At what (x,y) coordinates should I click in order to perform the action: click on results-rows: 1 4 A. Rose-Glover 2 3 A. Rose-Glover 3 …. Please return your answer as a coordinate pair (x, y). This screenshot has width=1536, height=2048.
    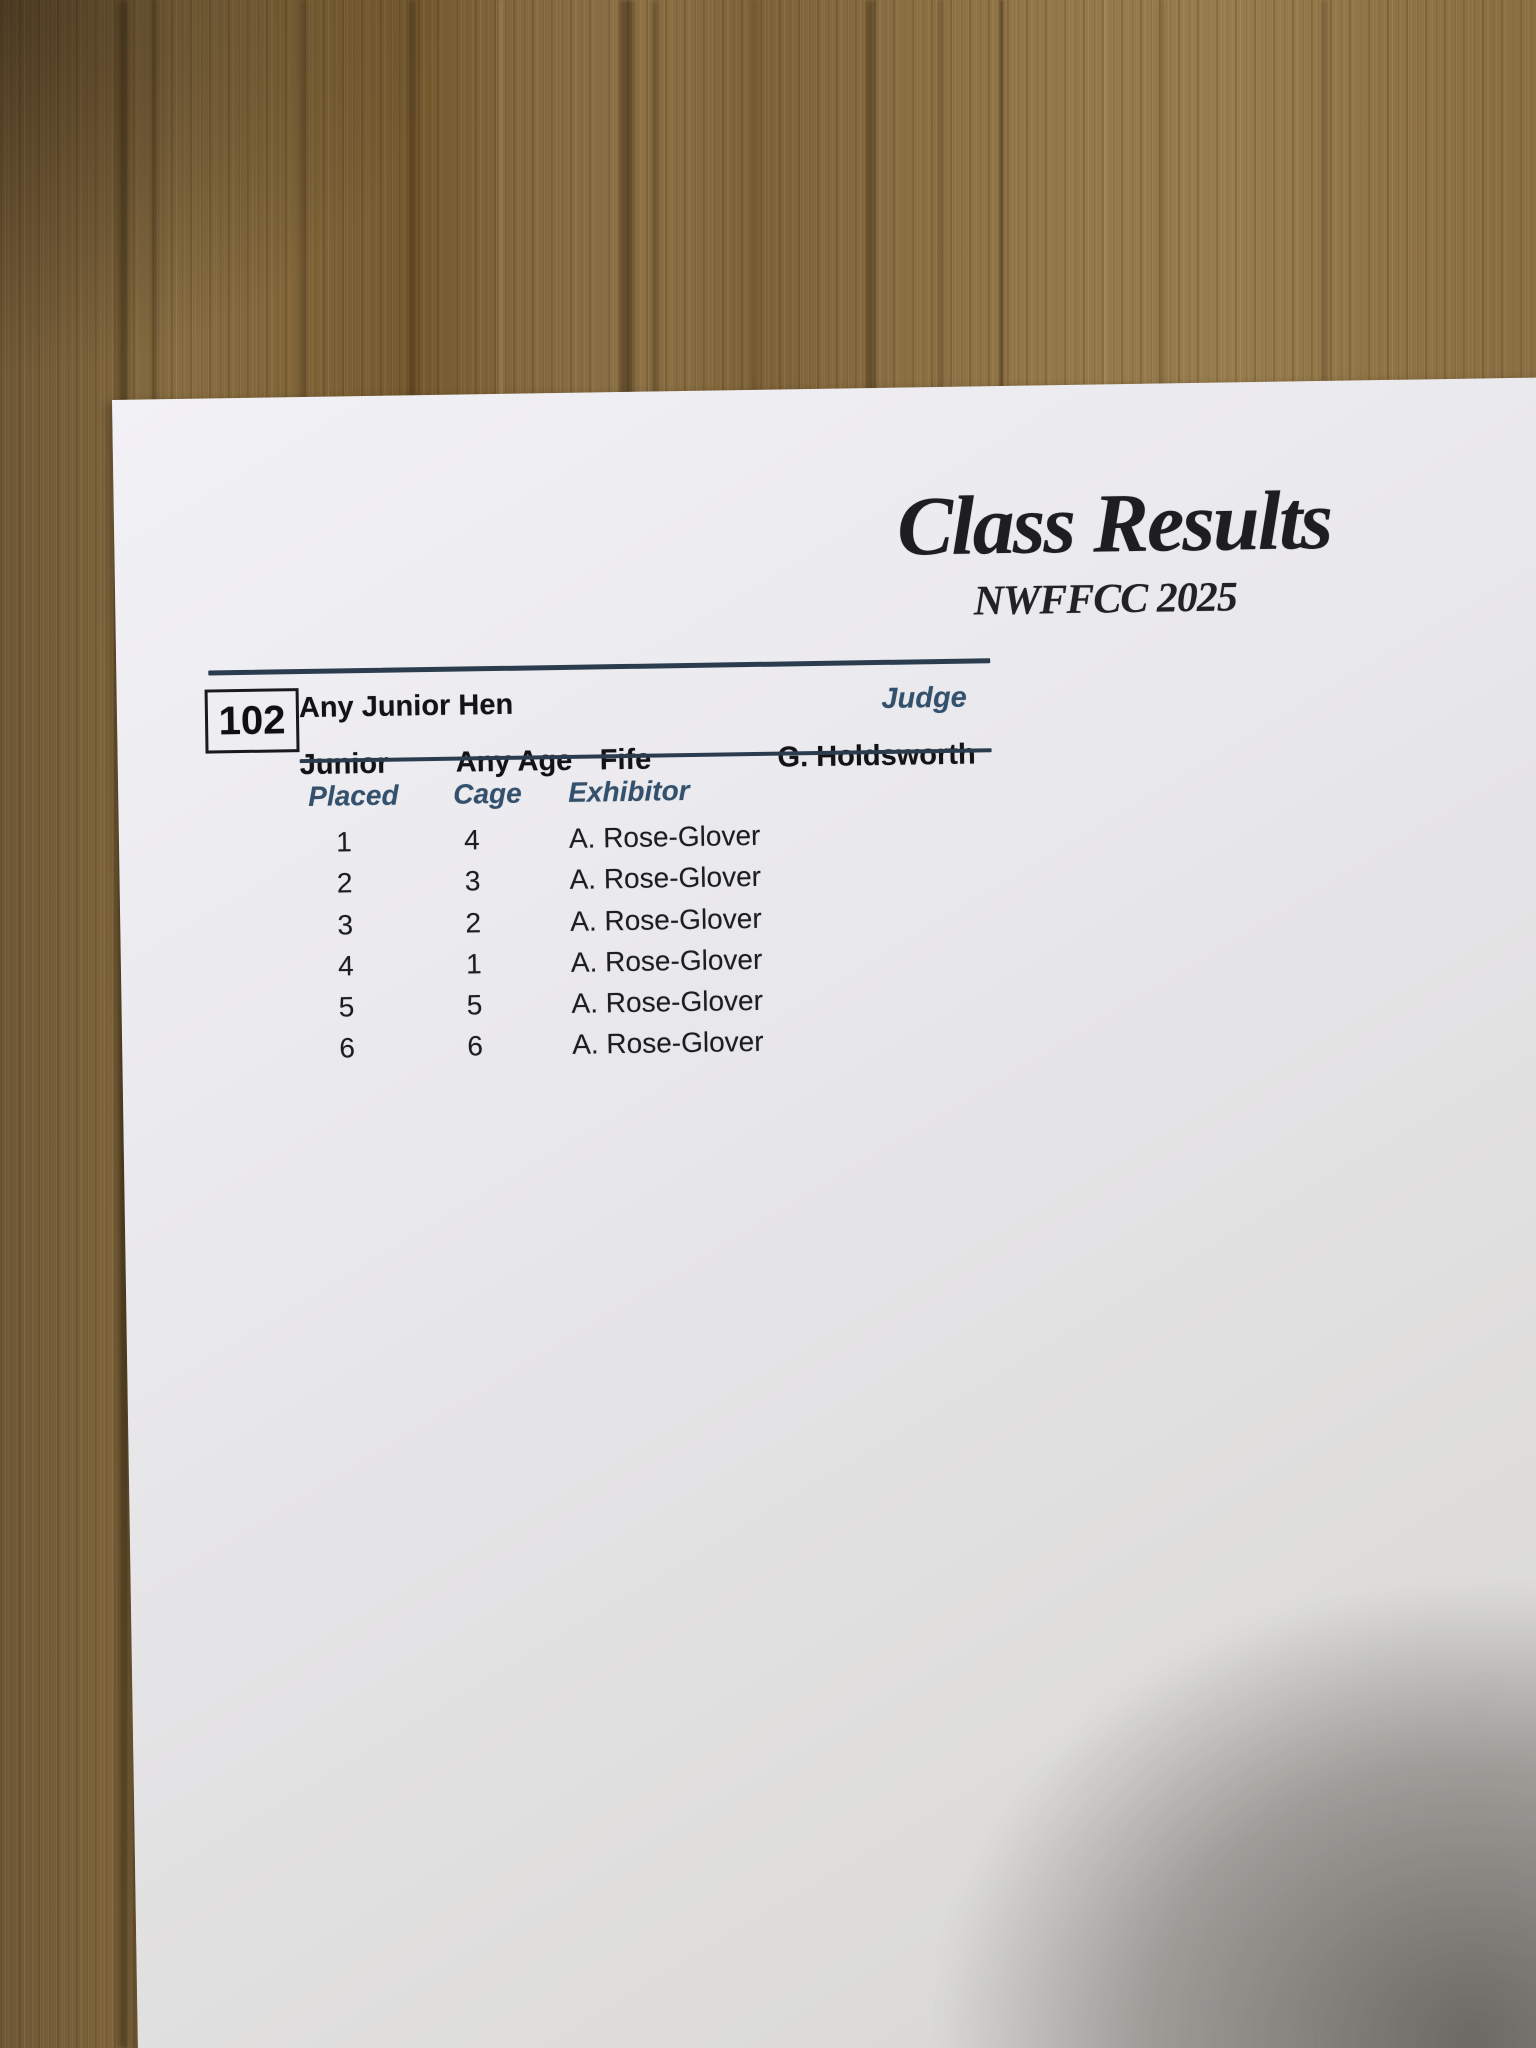
    Looking at the image, I should click on (621, 960).